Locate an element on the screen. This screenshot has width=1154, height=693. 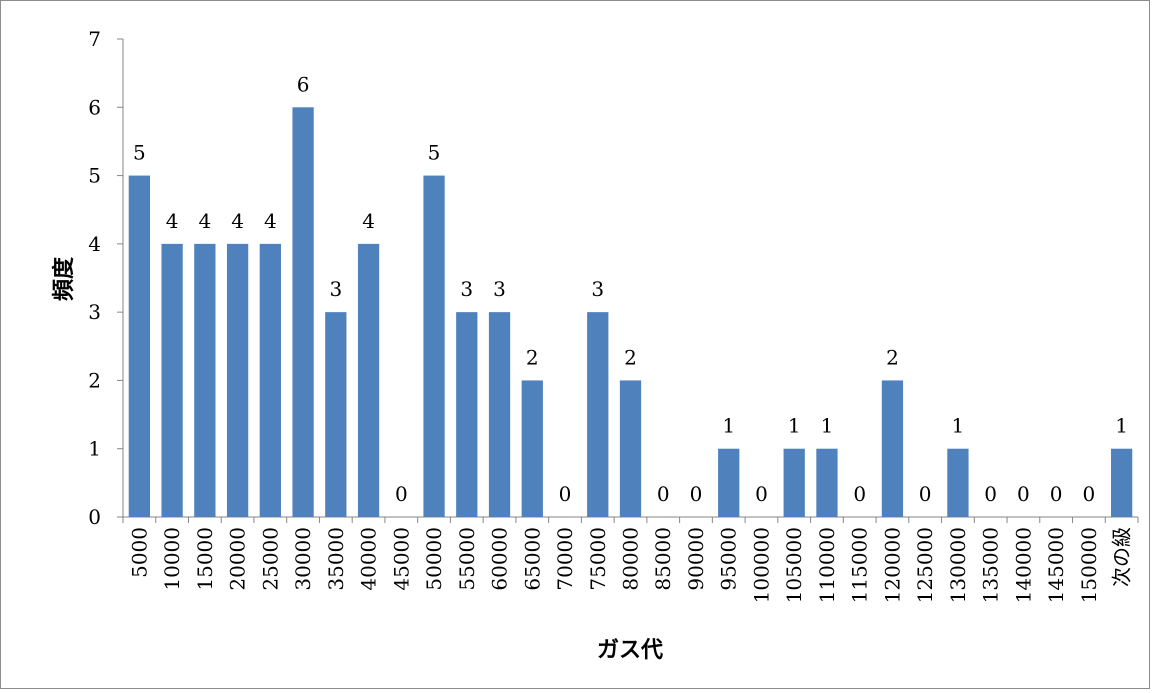
x-tick-label: 75000 is located at coordinates (598, 559).